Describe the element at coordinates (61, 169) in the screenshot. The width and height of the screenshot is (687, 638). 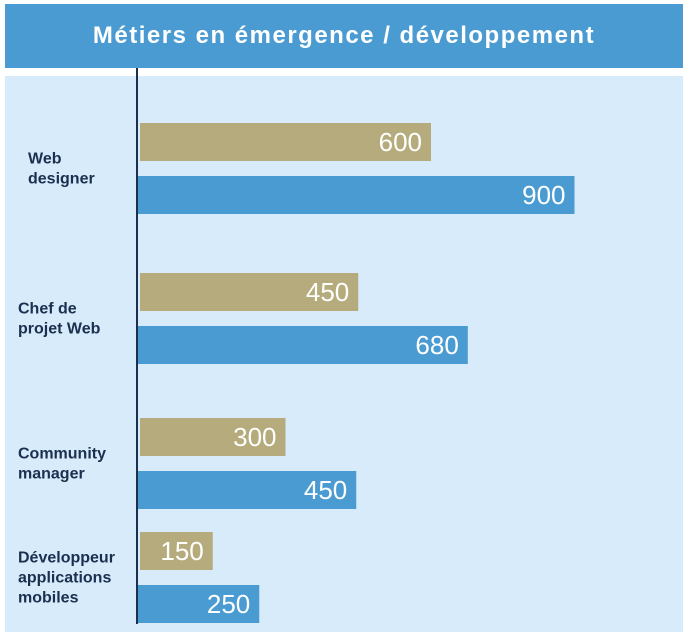
I see `category-label: Web designer` at that location.